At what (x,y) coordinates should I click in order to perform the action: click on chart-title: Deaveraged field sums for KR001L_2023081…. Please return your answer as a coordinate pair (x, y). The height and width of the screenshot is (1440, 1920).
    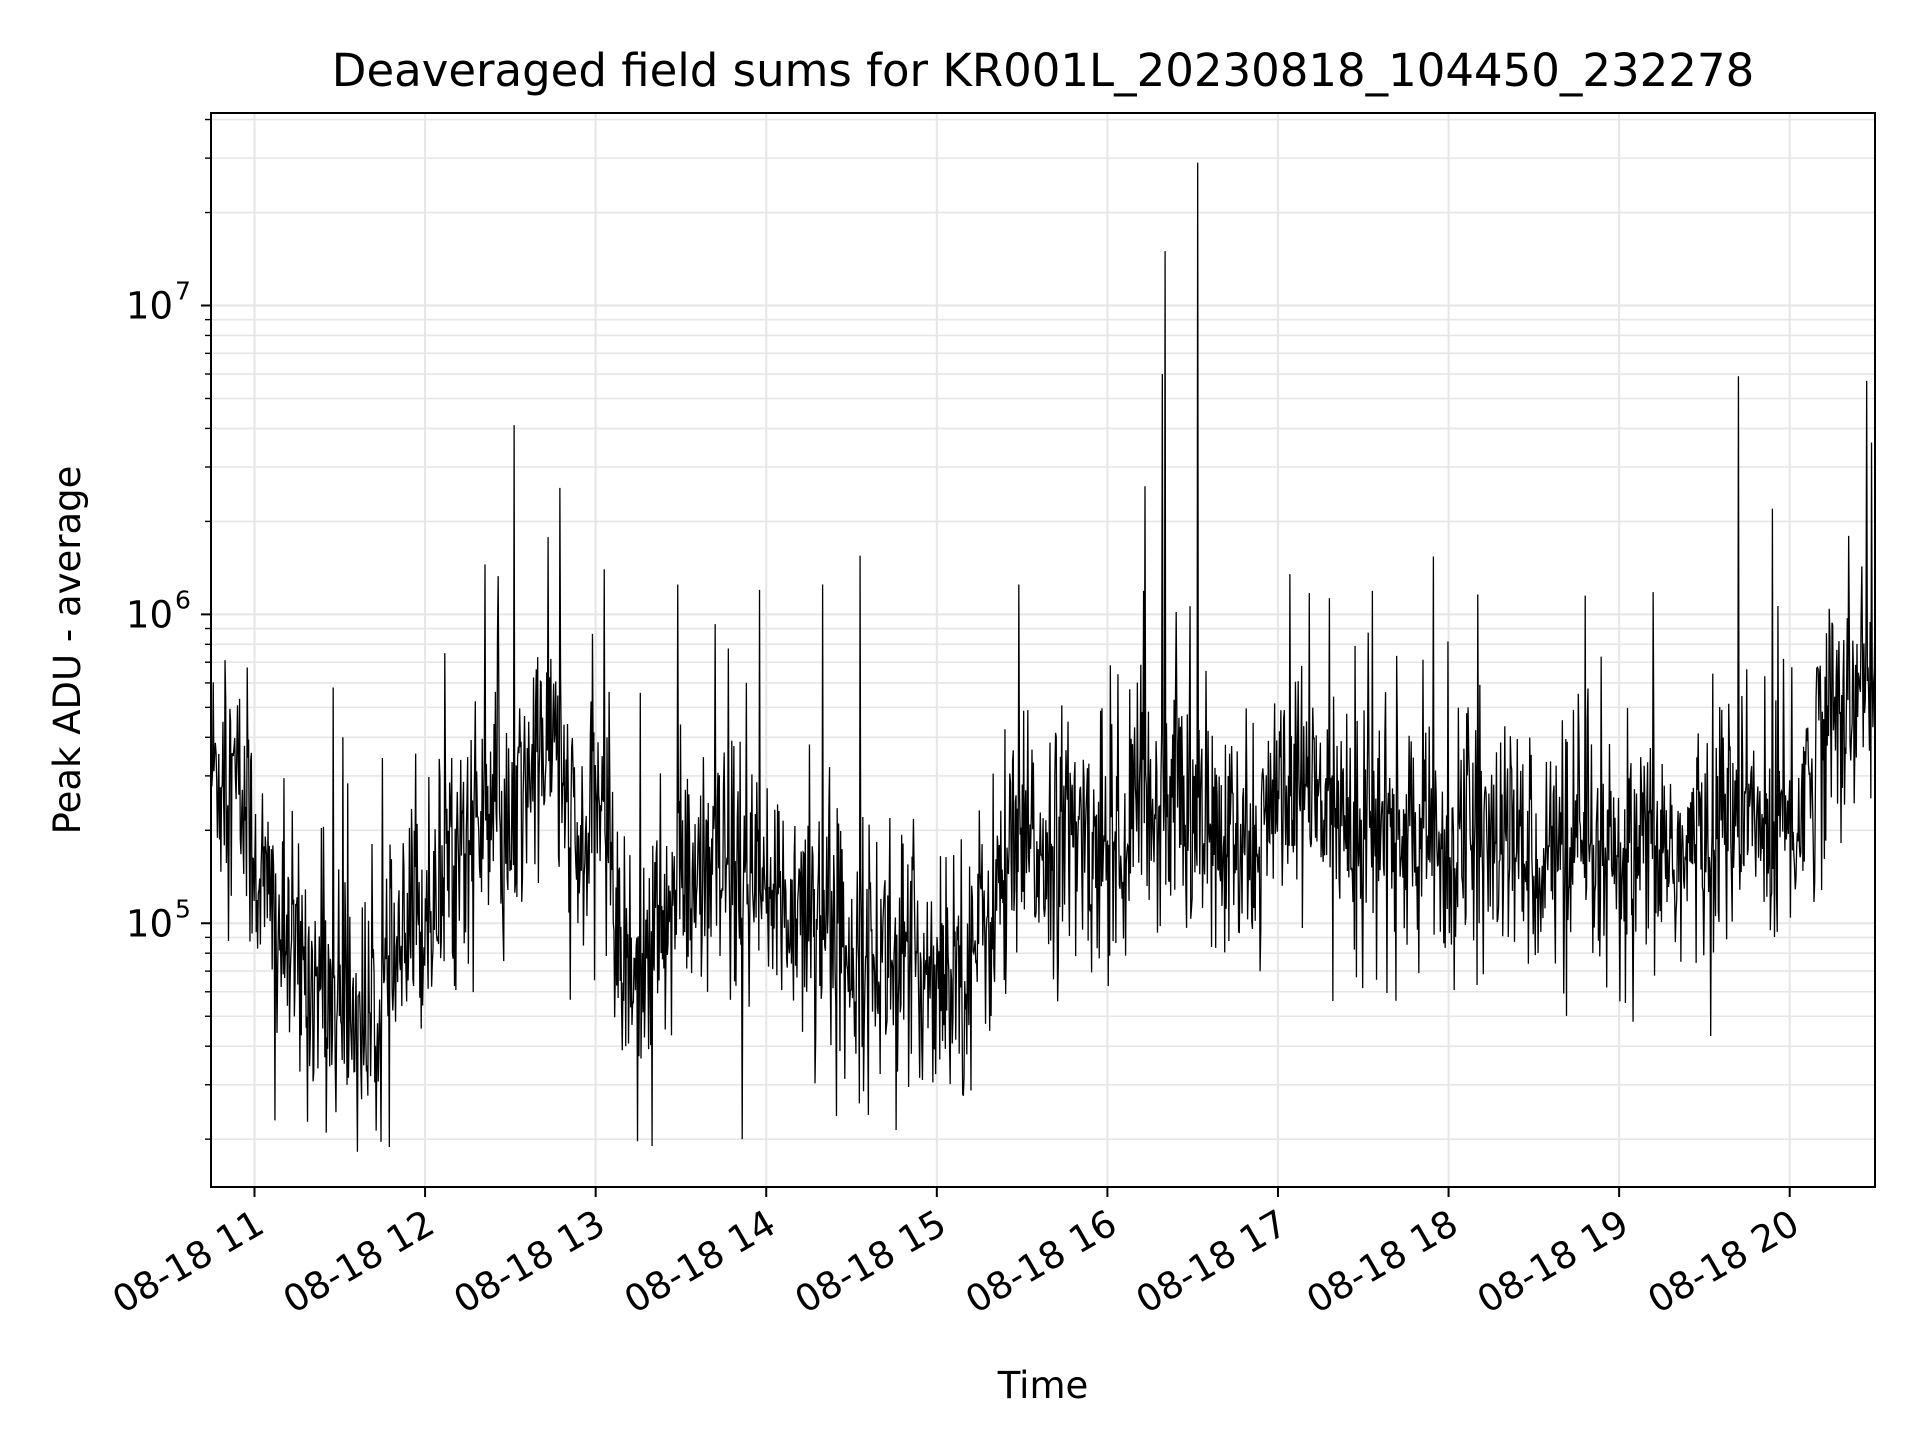
    Looking at the image, I should click on (1043, 70).